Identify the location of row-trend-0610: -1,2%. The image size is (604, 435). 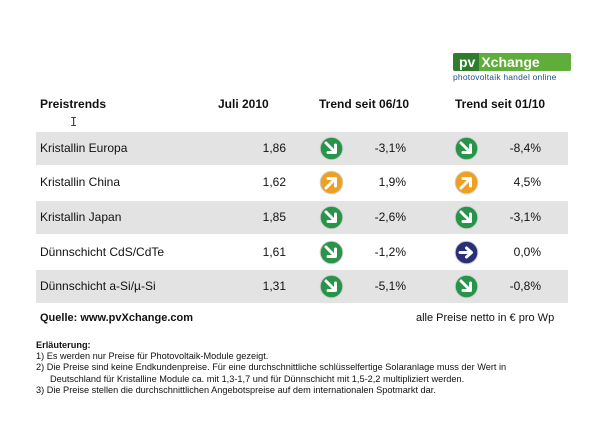
(390, 252).